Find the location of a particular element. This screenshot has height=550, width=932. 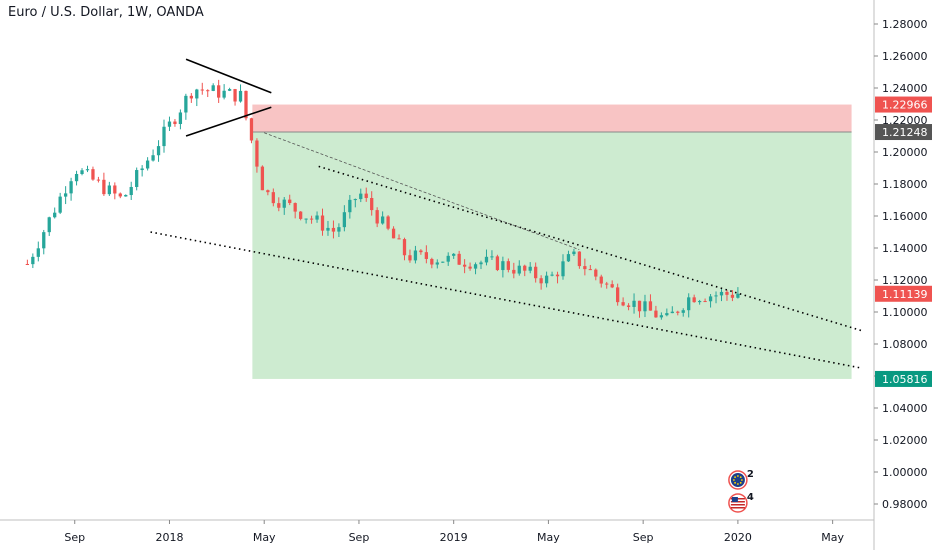

price-tick-label: 1.16000 is located at coordinates (905, 216).